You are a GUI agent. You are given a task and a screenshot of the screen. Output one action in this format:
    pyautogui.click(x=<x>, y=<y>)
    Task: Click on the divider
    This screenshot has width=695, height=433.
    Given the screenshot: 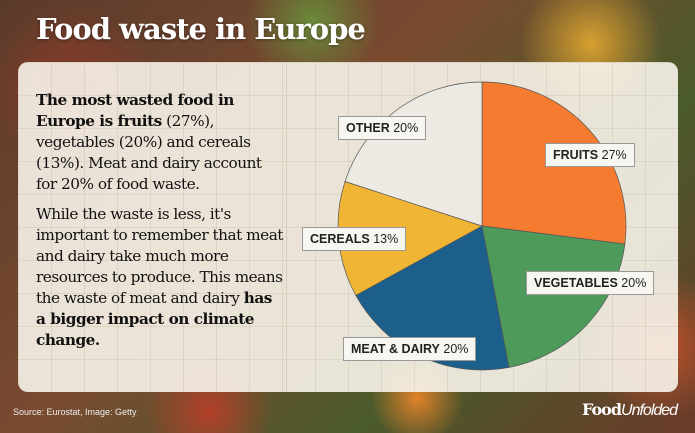 What is the action you would take?
    pyautogui.click(x=286, y=227)
    